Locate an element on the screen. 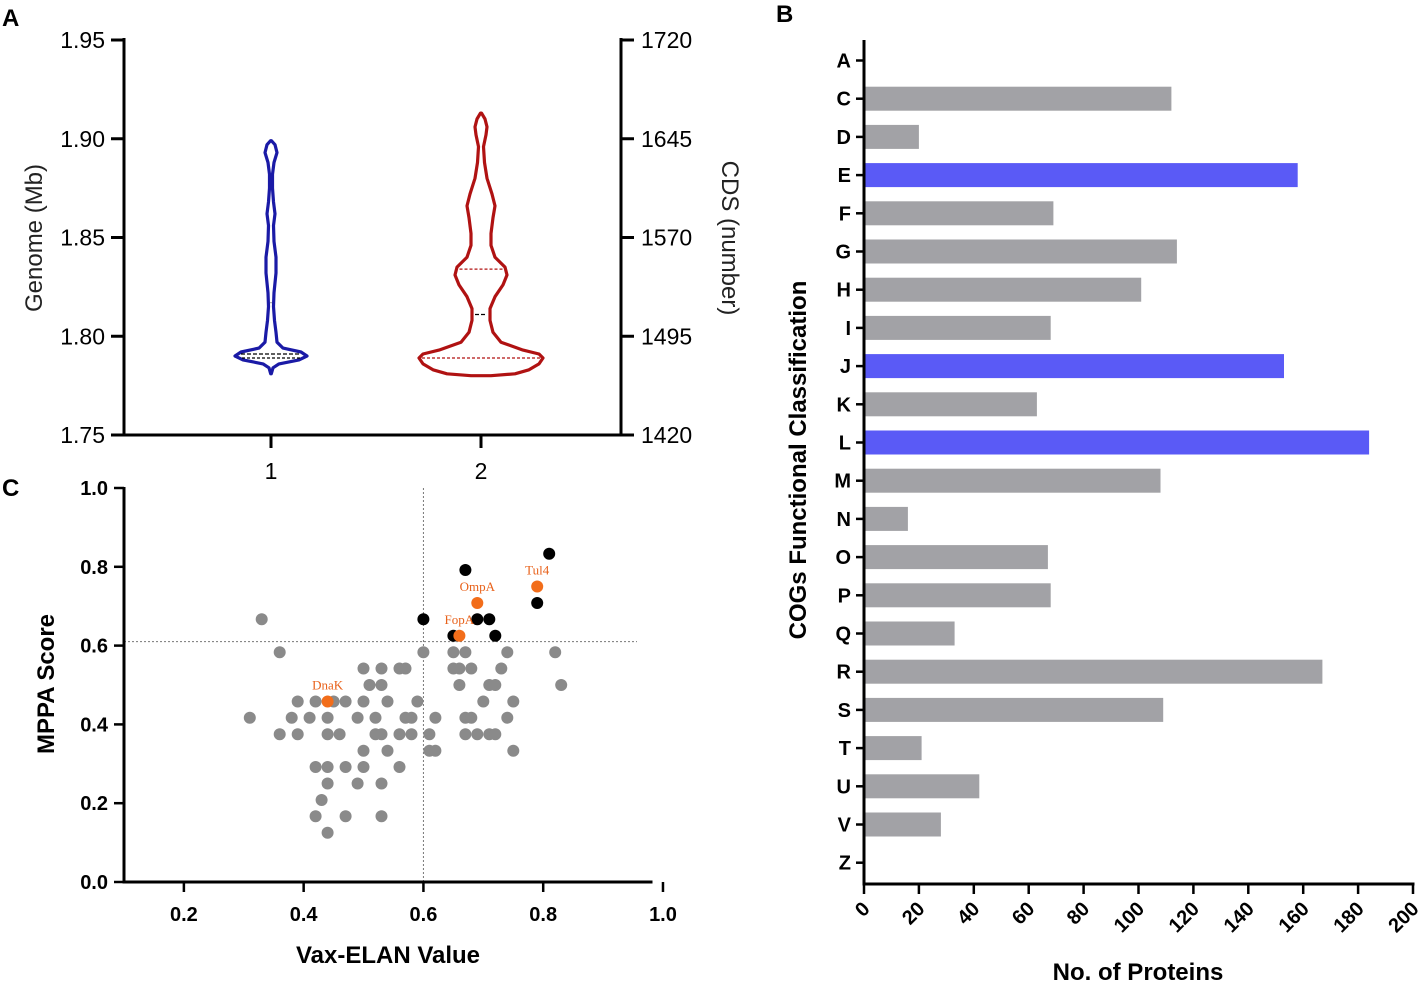 This screenshot has height=986, width=1420. cog-bar-T is located at coordinates (893, 748).